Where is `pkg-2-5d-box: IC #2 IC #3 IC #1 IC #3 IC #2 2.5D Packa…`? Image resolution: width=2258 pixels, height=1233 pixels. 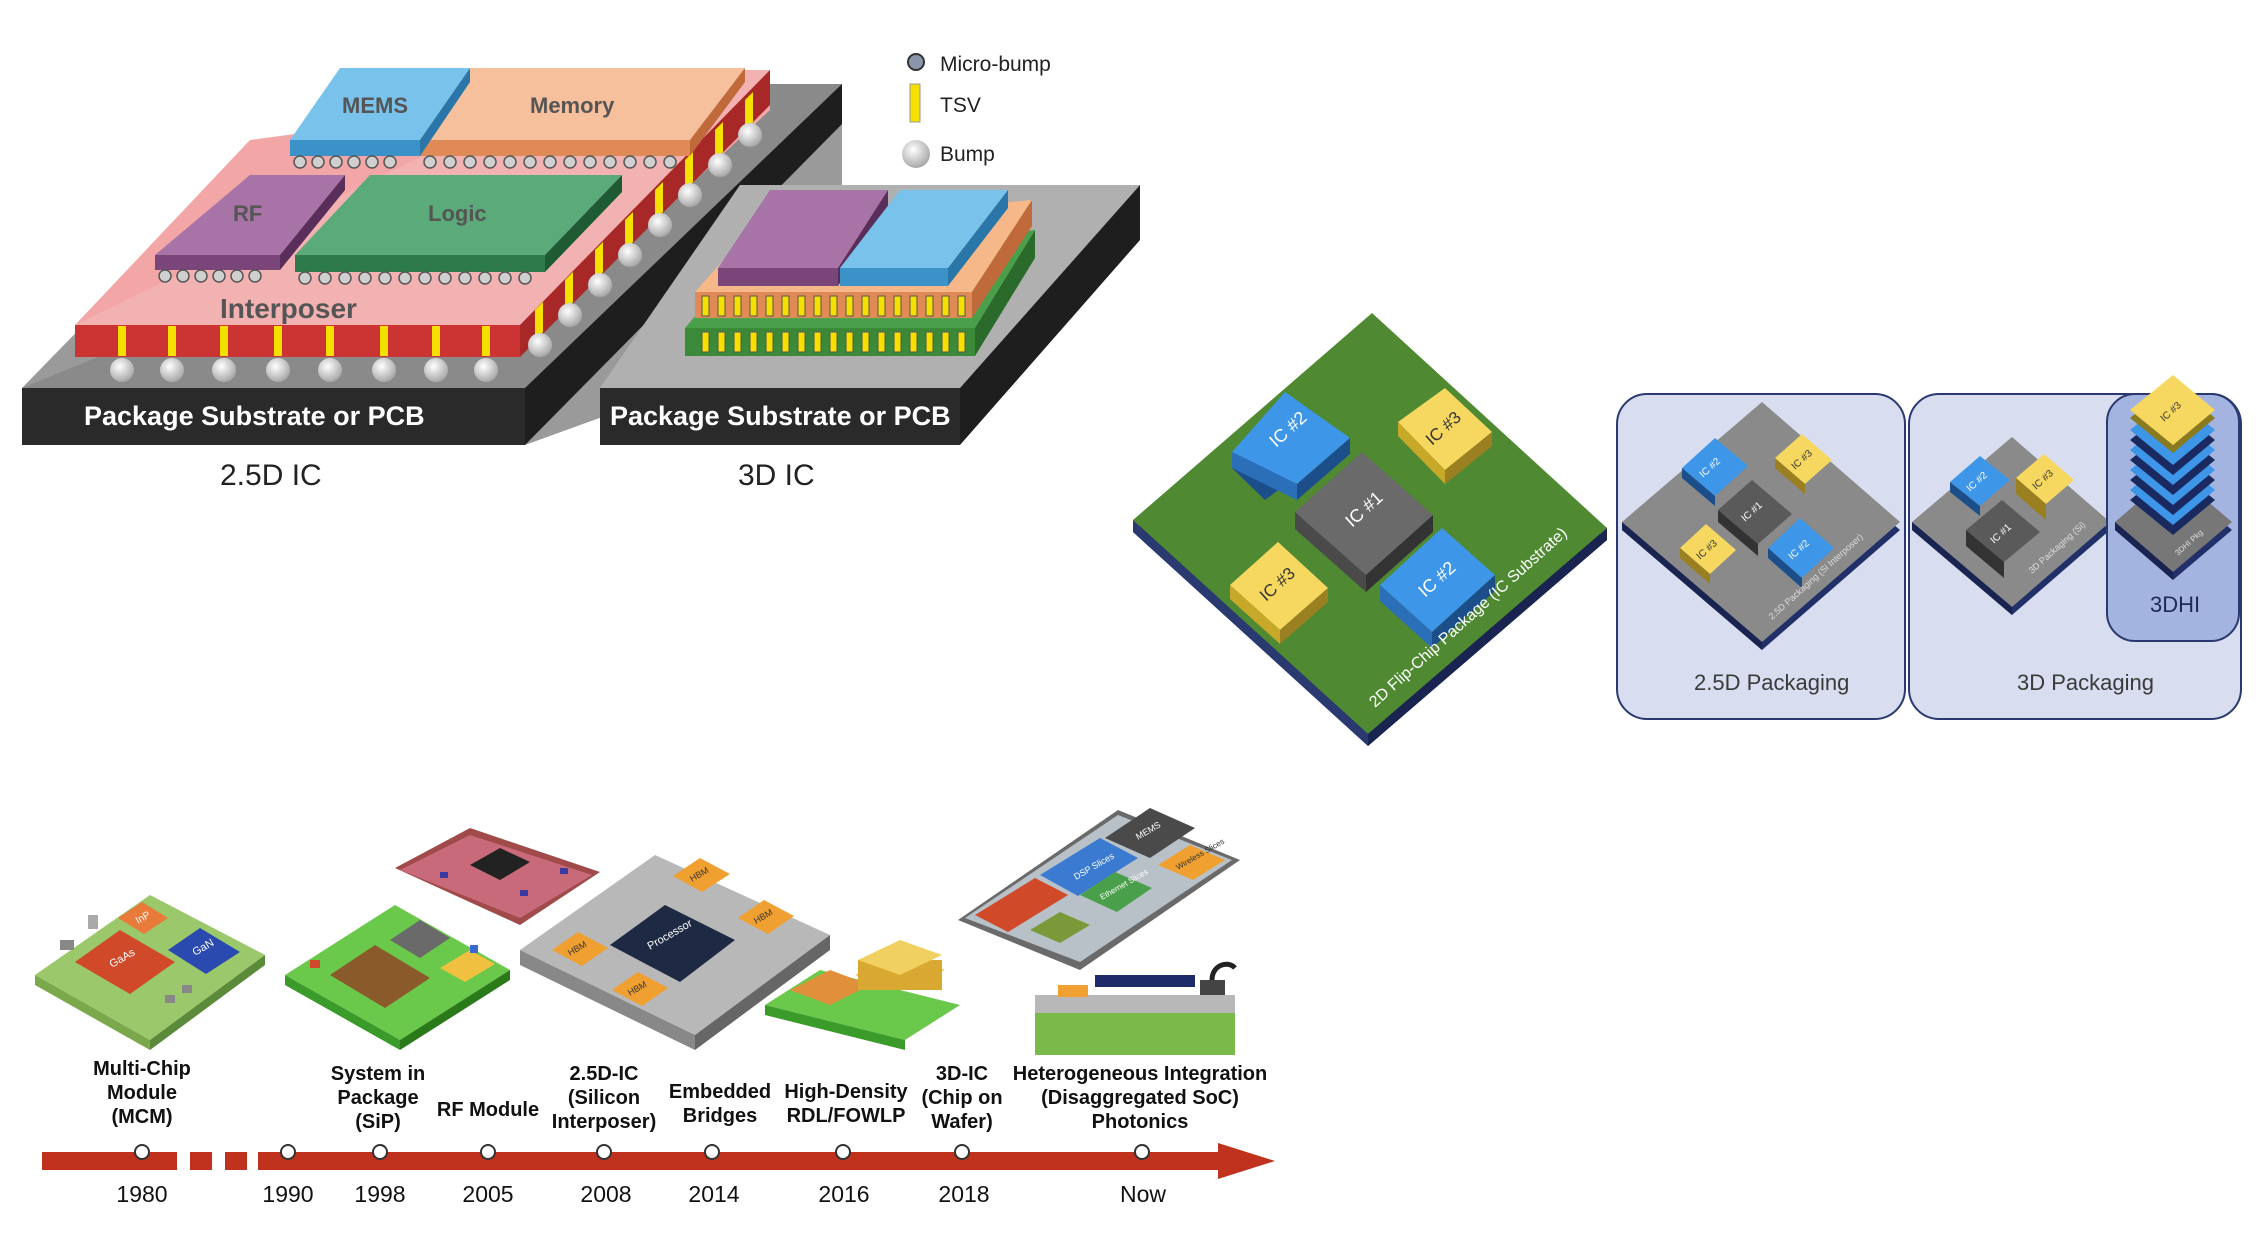
pkg-2-5d-box: IC #2 IC #3 IC #1 IC #3 IC #2 2.5D Packa… is located at coordinates (1761, 556).